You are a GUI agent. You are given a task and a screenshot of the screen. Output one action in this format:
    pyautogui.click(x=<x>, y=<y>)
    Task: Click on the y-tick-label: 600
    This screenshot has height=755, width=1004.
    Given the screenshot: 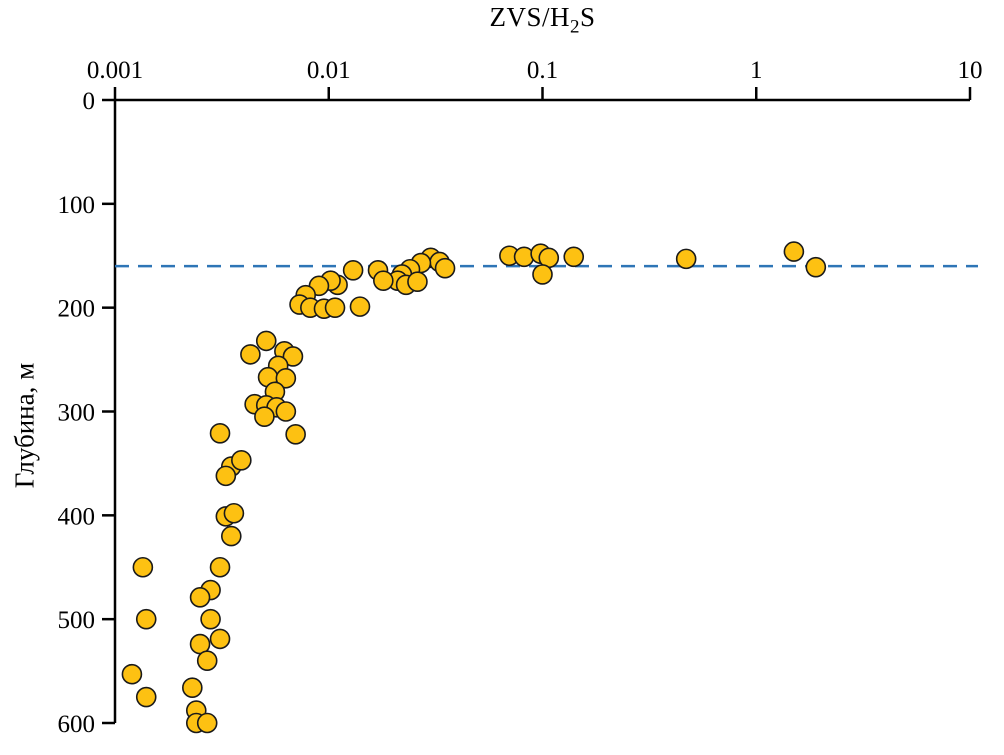 What is the action you would take?
    pyautogui.click(x=77, y=724)
    